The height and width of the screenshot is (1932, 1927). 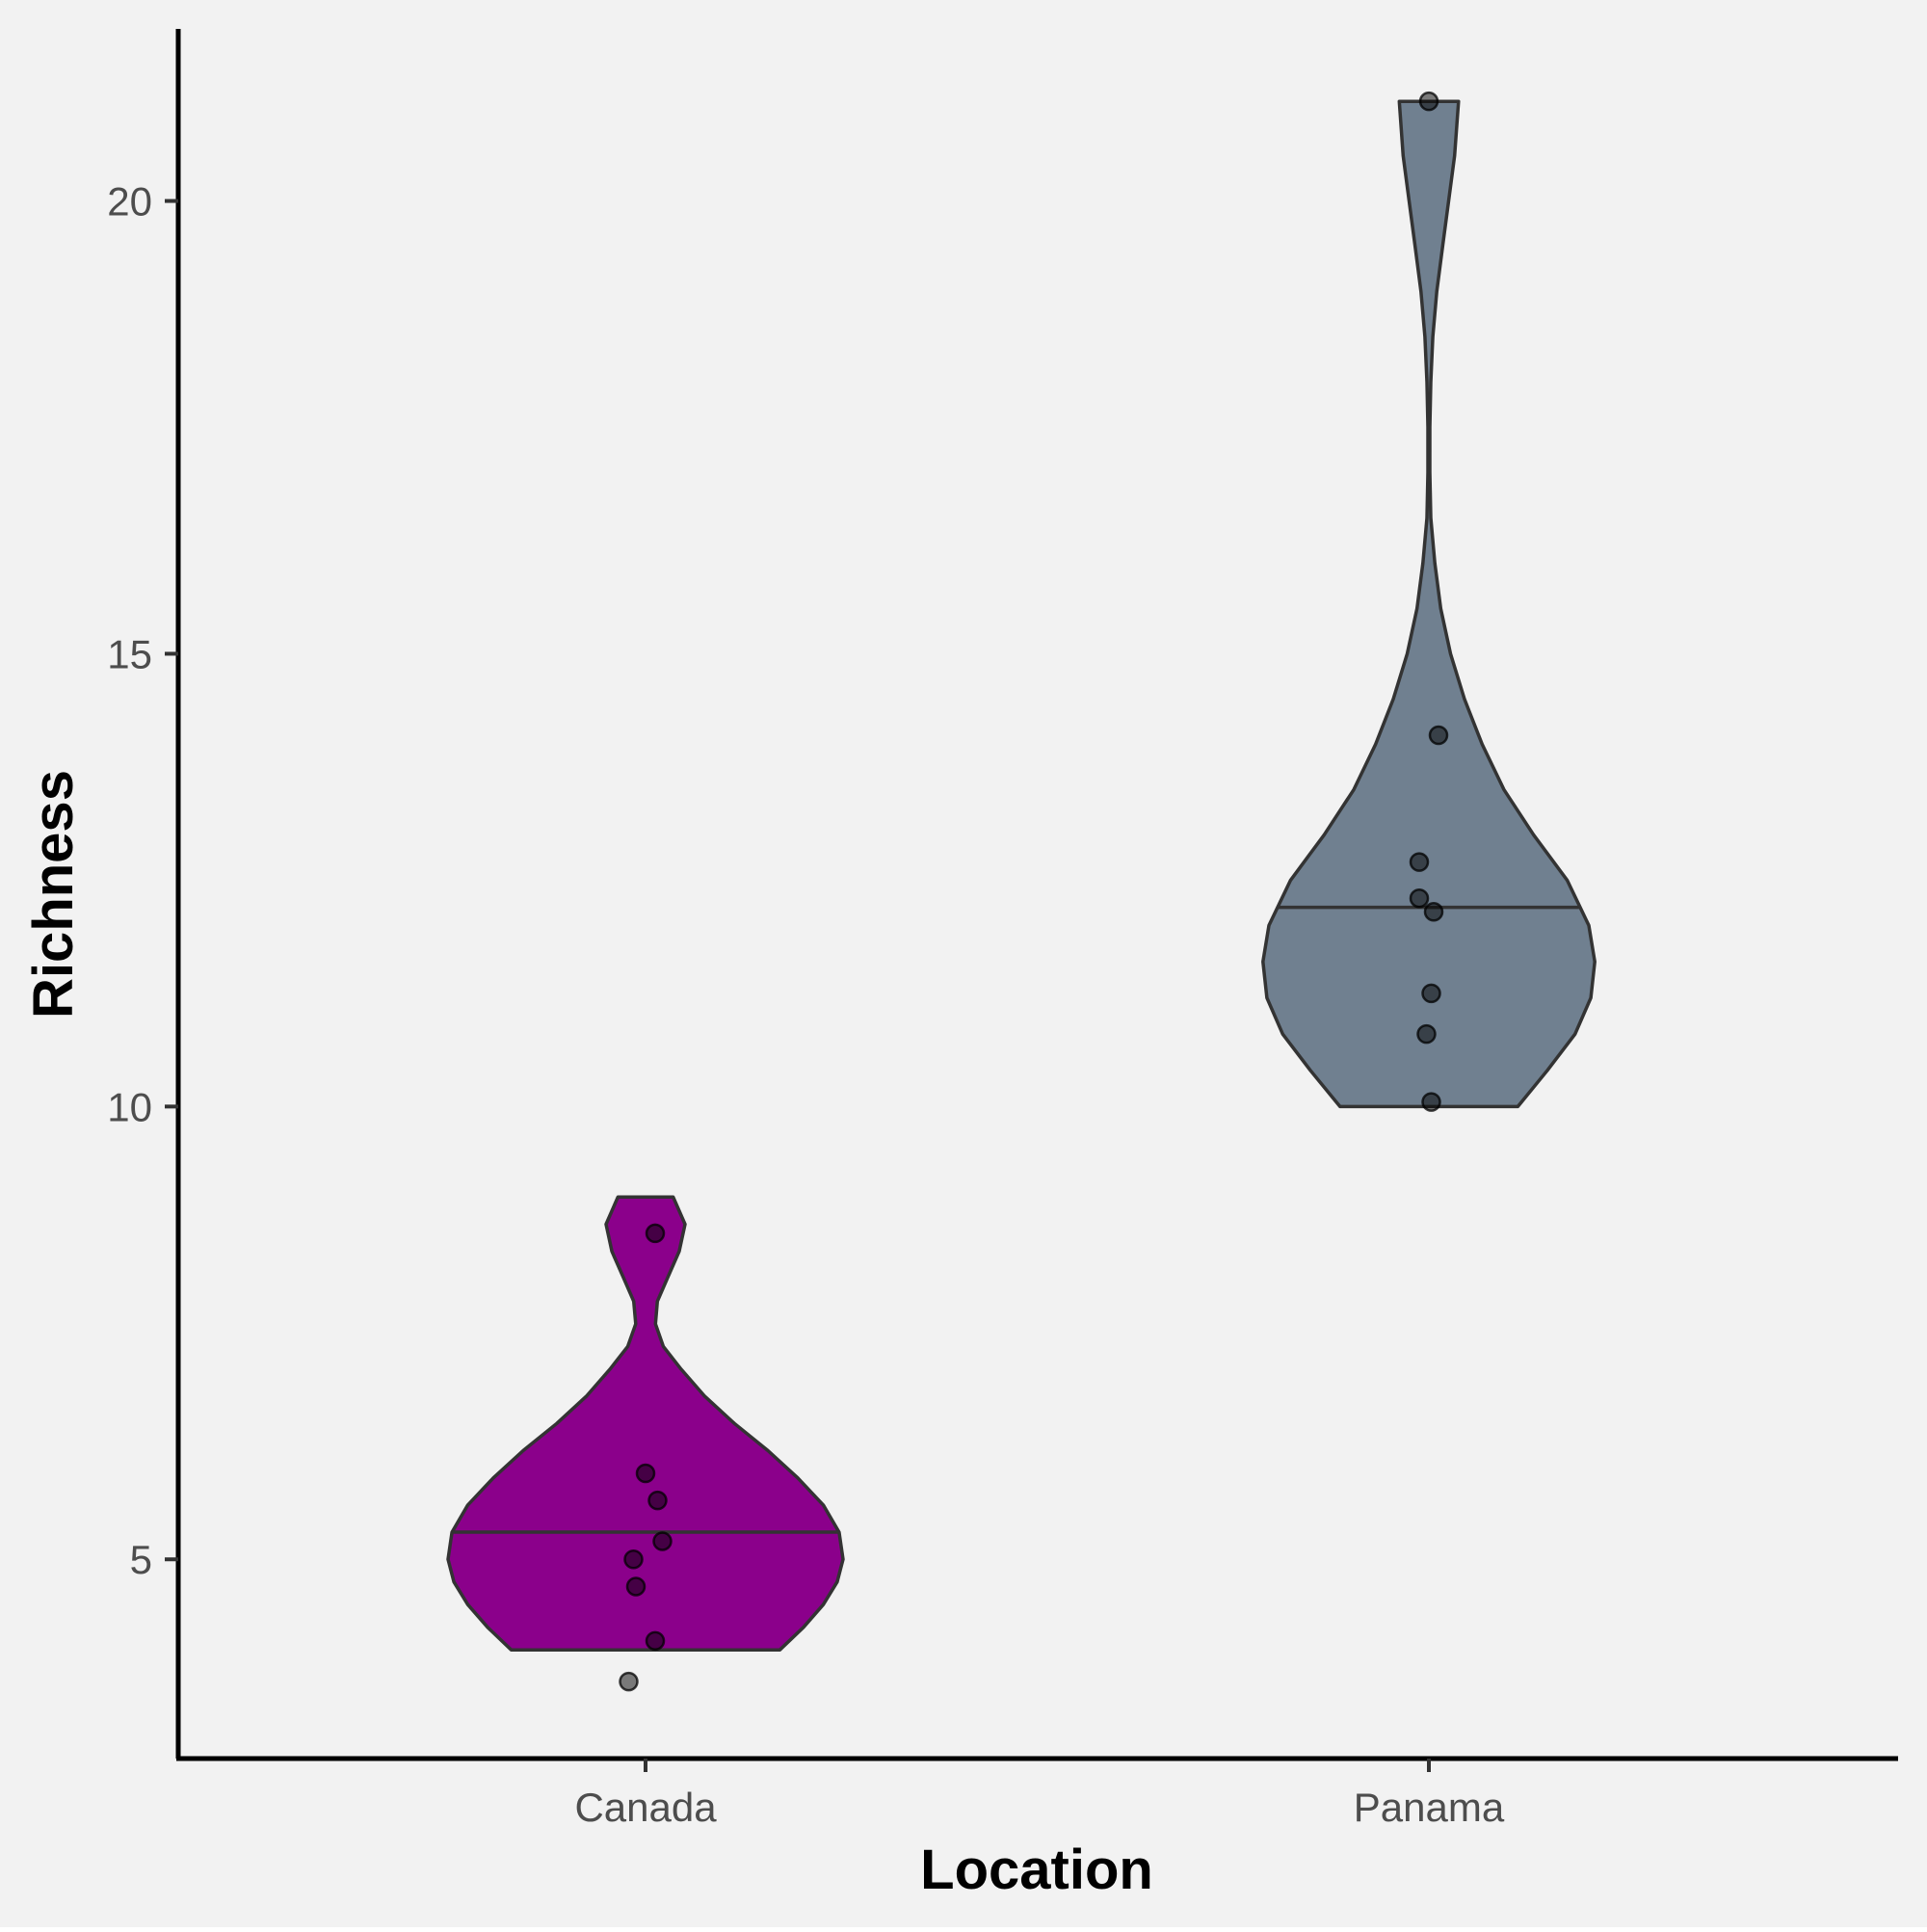 What do you see at coordinates (129, 653) in the screenshot?
I see `y-tick-label: 15` at bounding box center [129, 653].